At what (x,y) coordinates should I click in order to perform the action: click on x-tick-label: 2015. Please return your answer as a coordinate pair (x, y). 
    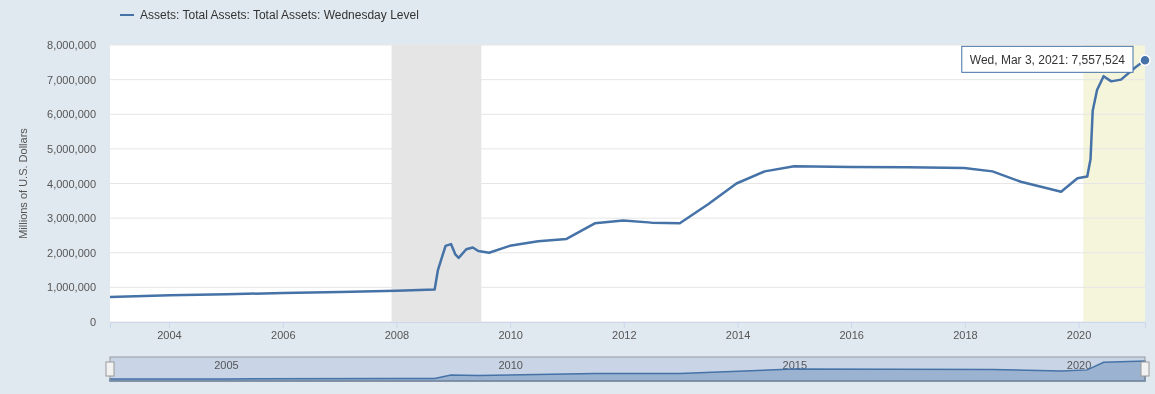
    Looking at the image, I should click on (795, 364).